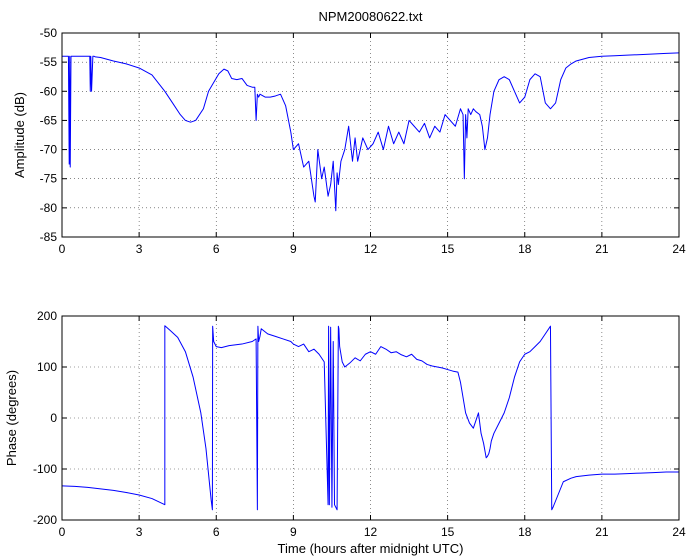 Image resolution: width=693 pixels, height=560 pixels. I want to click on amplitude-x-tick-label: 18, so click(525, 249).